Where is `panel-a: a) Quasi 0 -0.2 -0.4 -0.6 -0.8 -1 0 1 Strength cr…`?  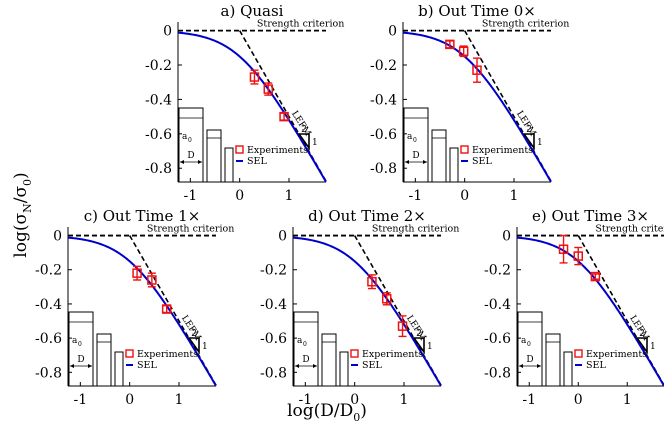 panel-a: a) Quasi 0 -0.2 -0.4 -0.6 -0.8 -1 0 1 Strength cr… is located at coordinates (244, 103).